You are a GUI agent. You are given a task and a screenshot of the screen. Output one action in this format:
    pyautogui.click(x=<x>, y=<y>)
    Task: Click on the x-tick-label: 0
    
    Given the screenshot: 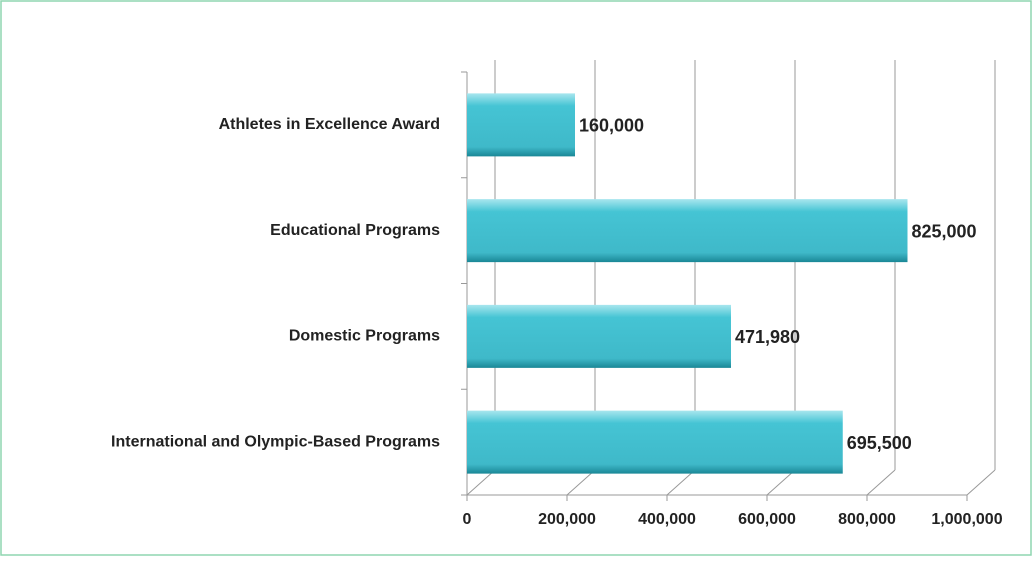 What is the action you would take?
    pyautogui.click(x=467, y=519)
    